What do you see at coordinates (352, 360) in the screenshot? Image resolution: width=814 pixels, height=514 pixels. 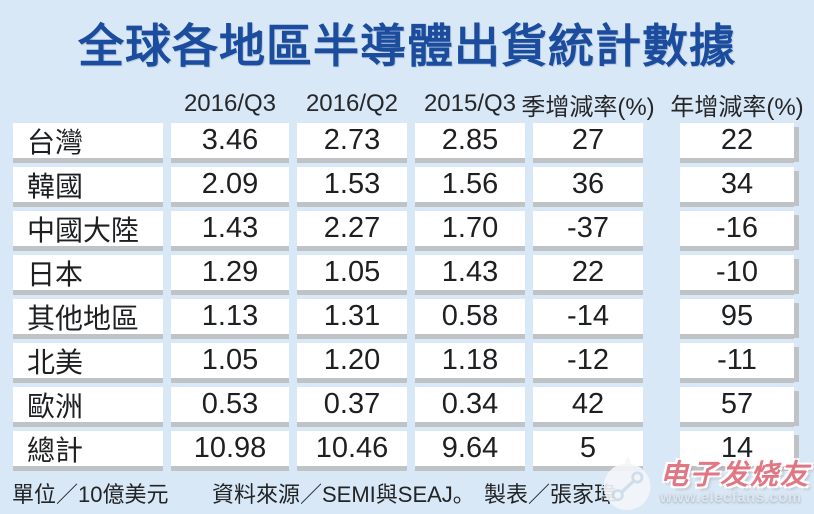 I see `table-cell: 1.20` at bounding box center [352, 360].